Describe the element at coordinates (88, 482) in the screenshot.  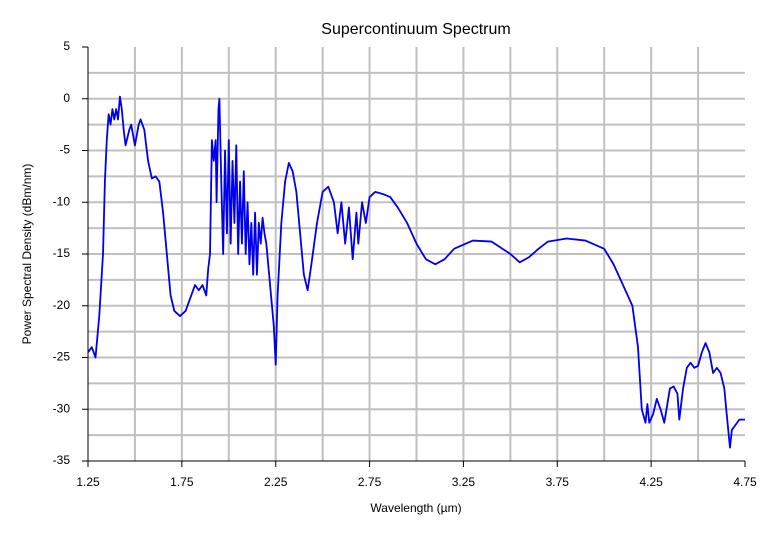
I see `x-tick-label: 1.25` at that location.